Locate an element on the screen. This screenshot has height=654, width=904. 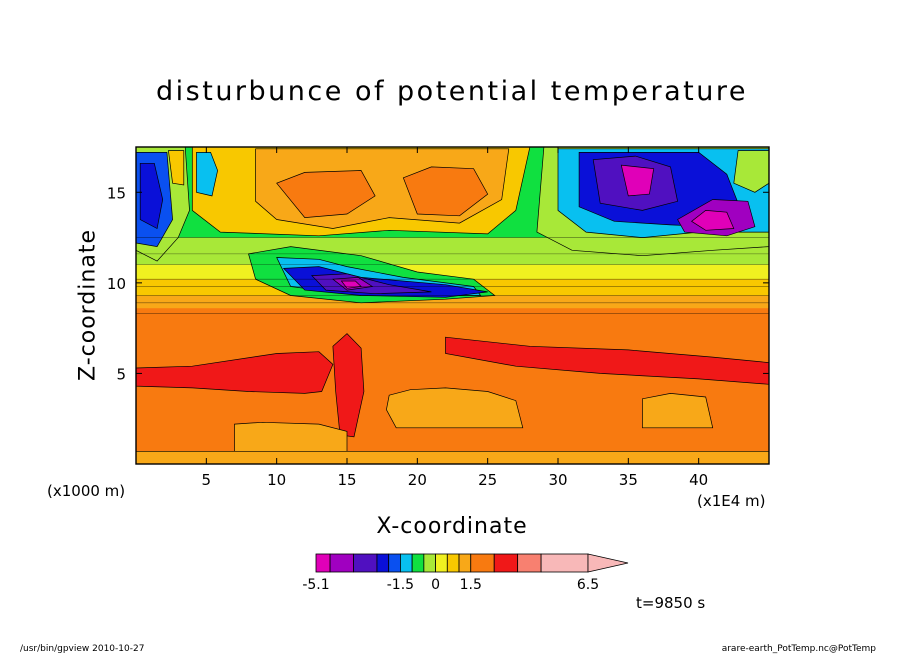
low-level-pool-center is located at coordinates (455, 408).